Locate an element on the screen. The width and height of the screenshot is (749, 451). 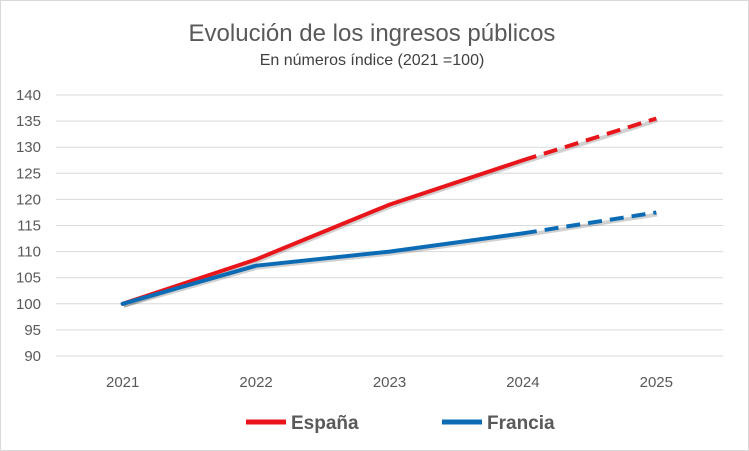
y-tick-label: 110 is located at coordinates (29, 252).